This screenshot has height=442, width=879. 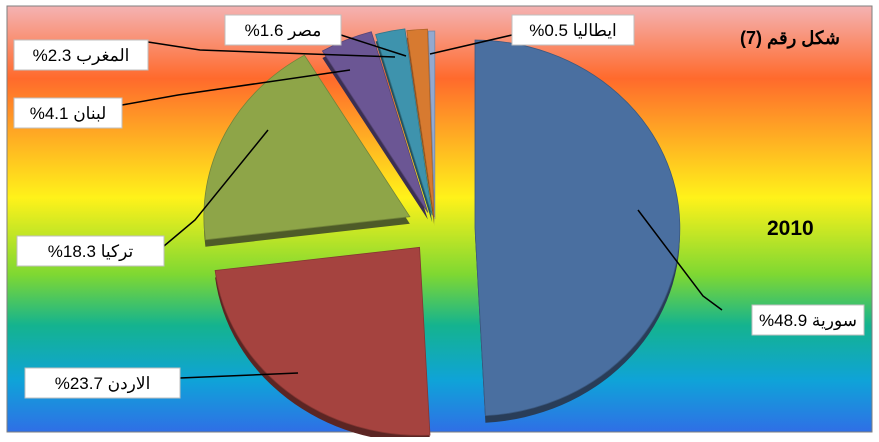 I want to click on data-label-text: تركيا 18.3%, so click(x=91, y=252).